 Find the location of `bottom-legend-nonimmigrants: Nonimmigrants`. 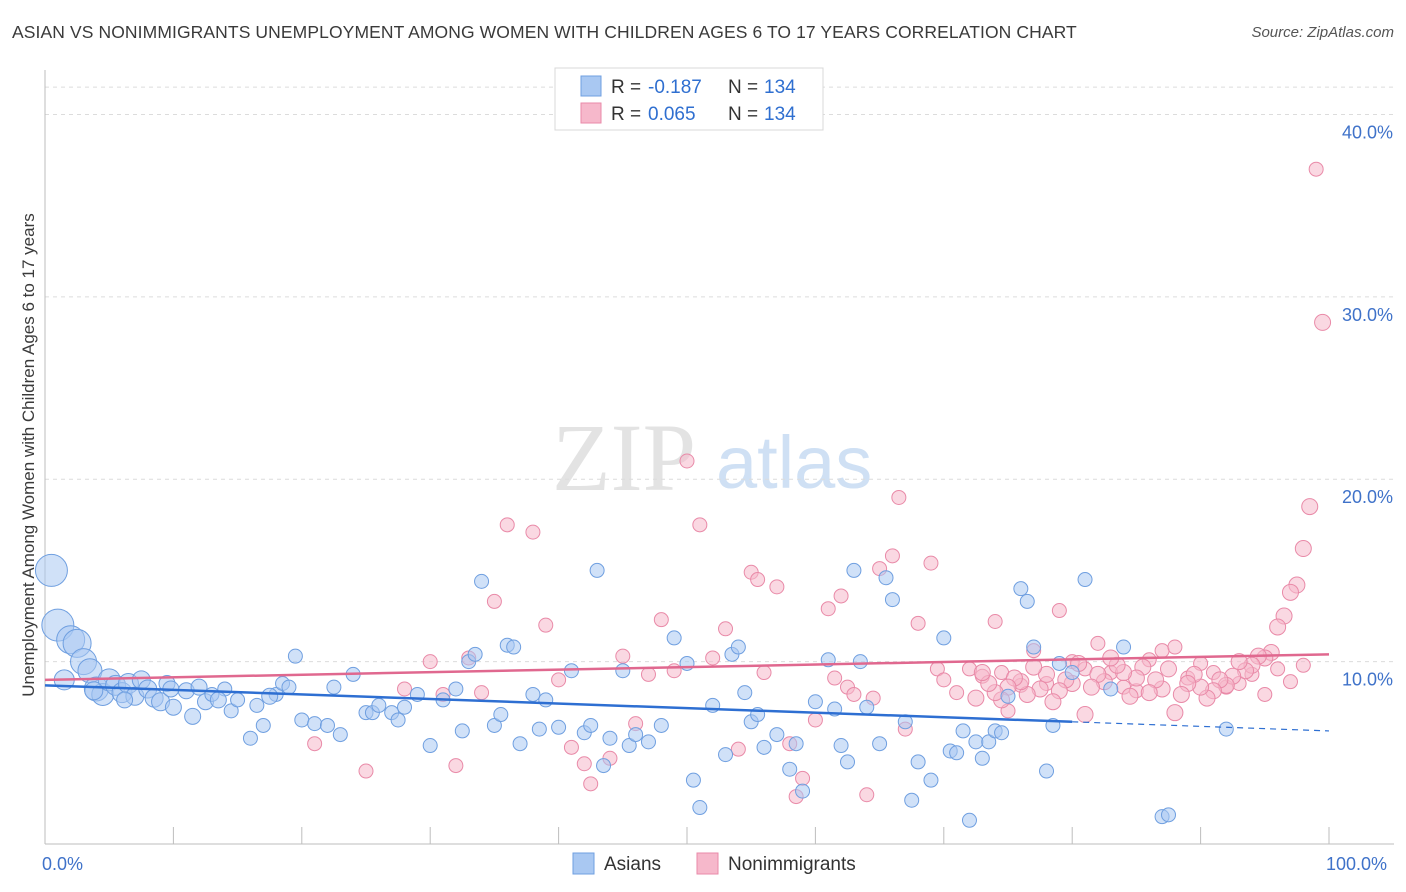

bottom-legend-nonimmigrants: Nonimmigrants is located at coordinates (792, 864).